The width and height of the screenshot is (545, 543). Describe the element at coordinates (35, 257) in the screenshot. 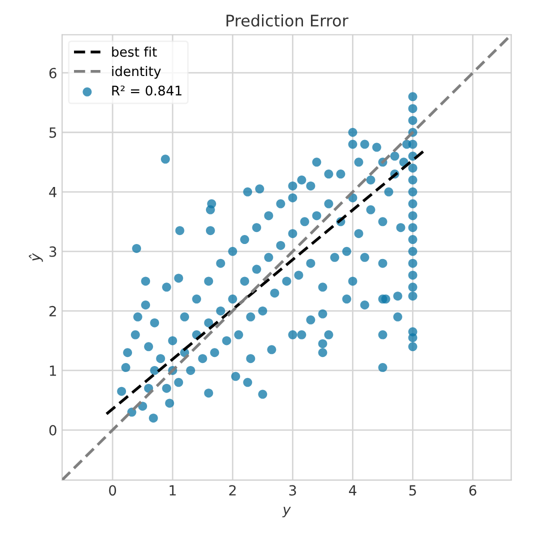

I see `y-axis-title: ŷ` at that location.